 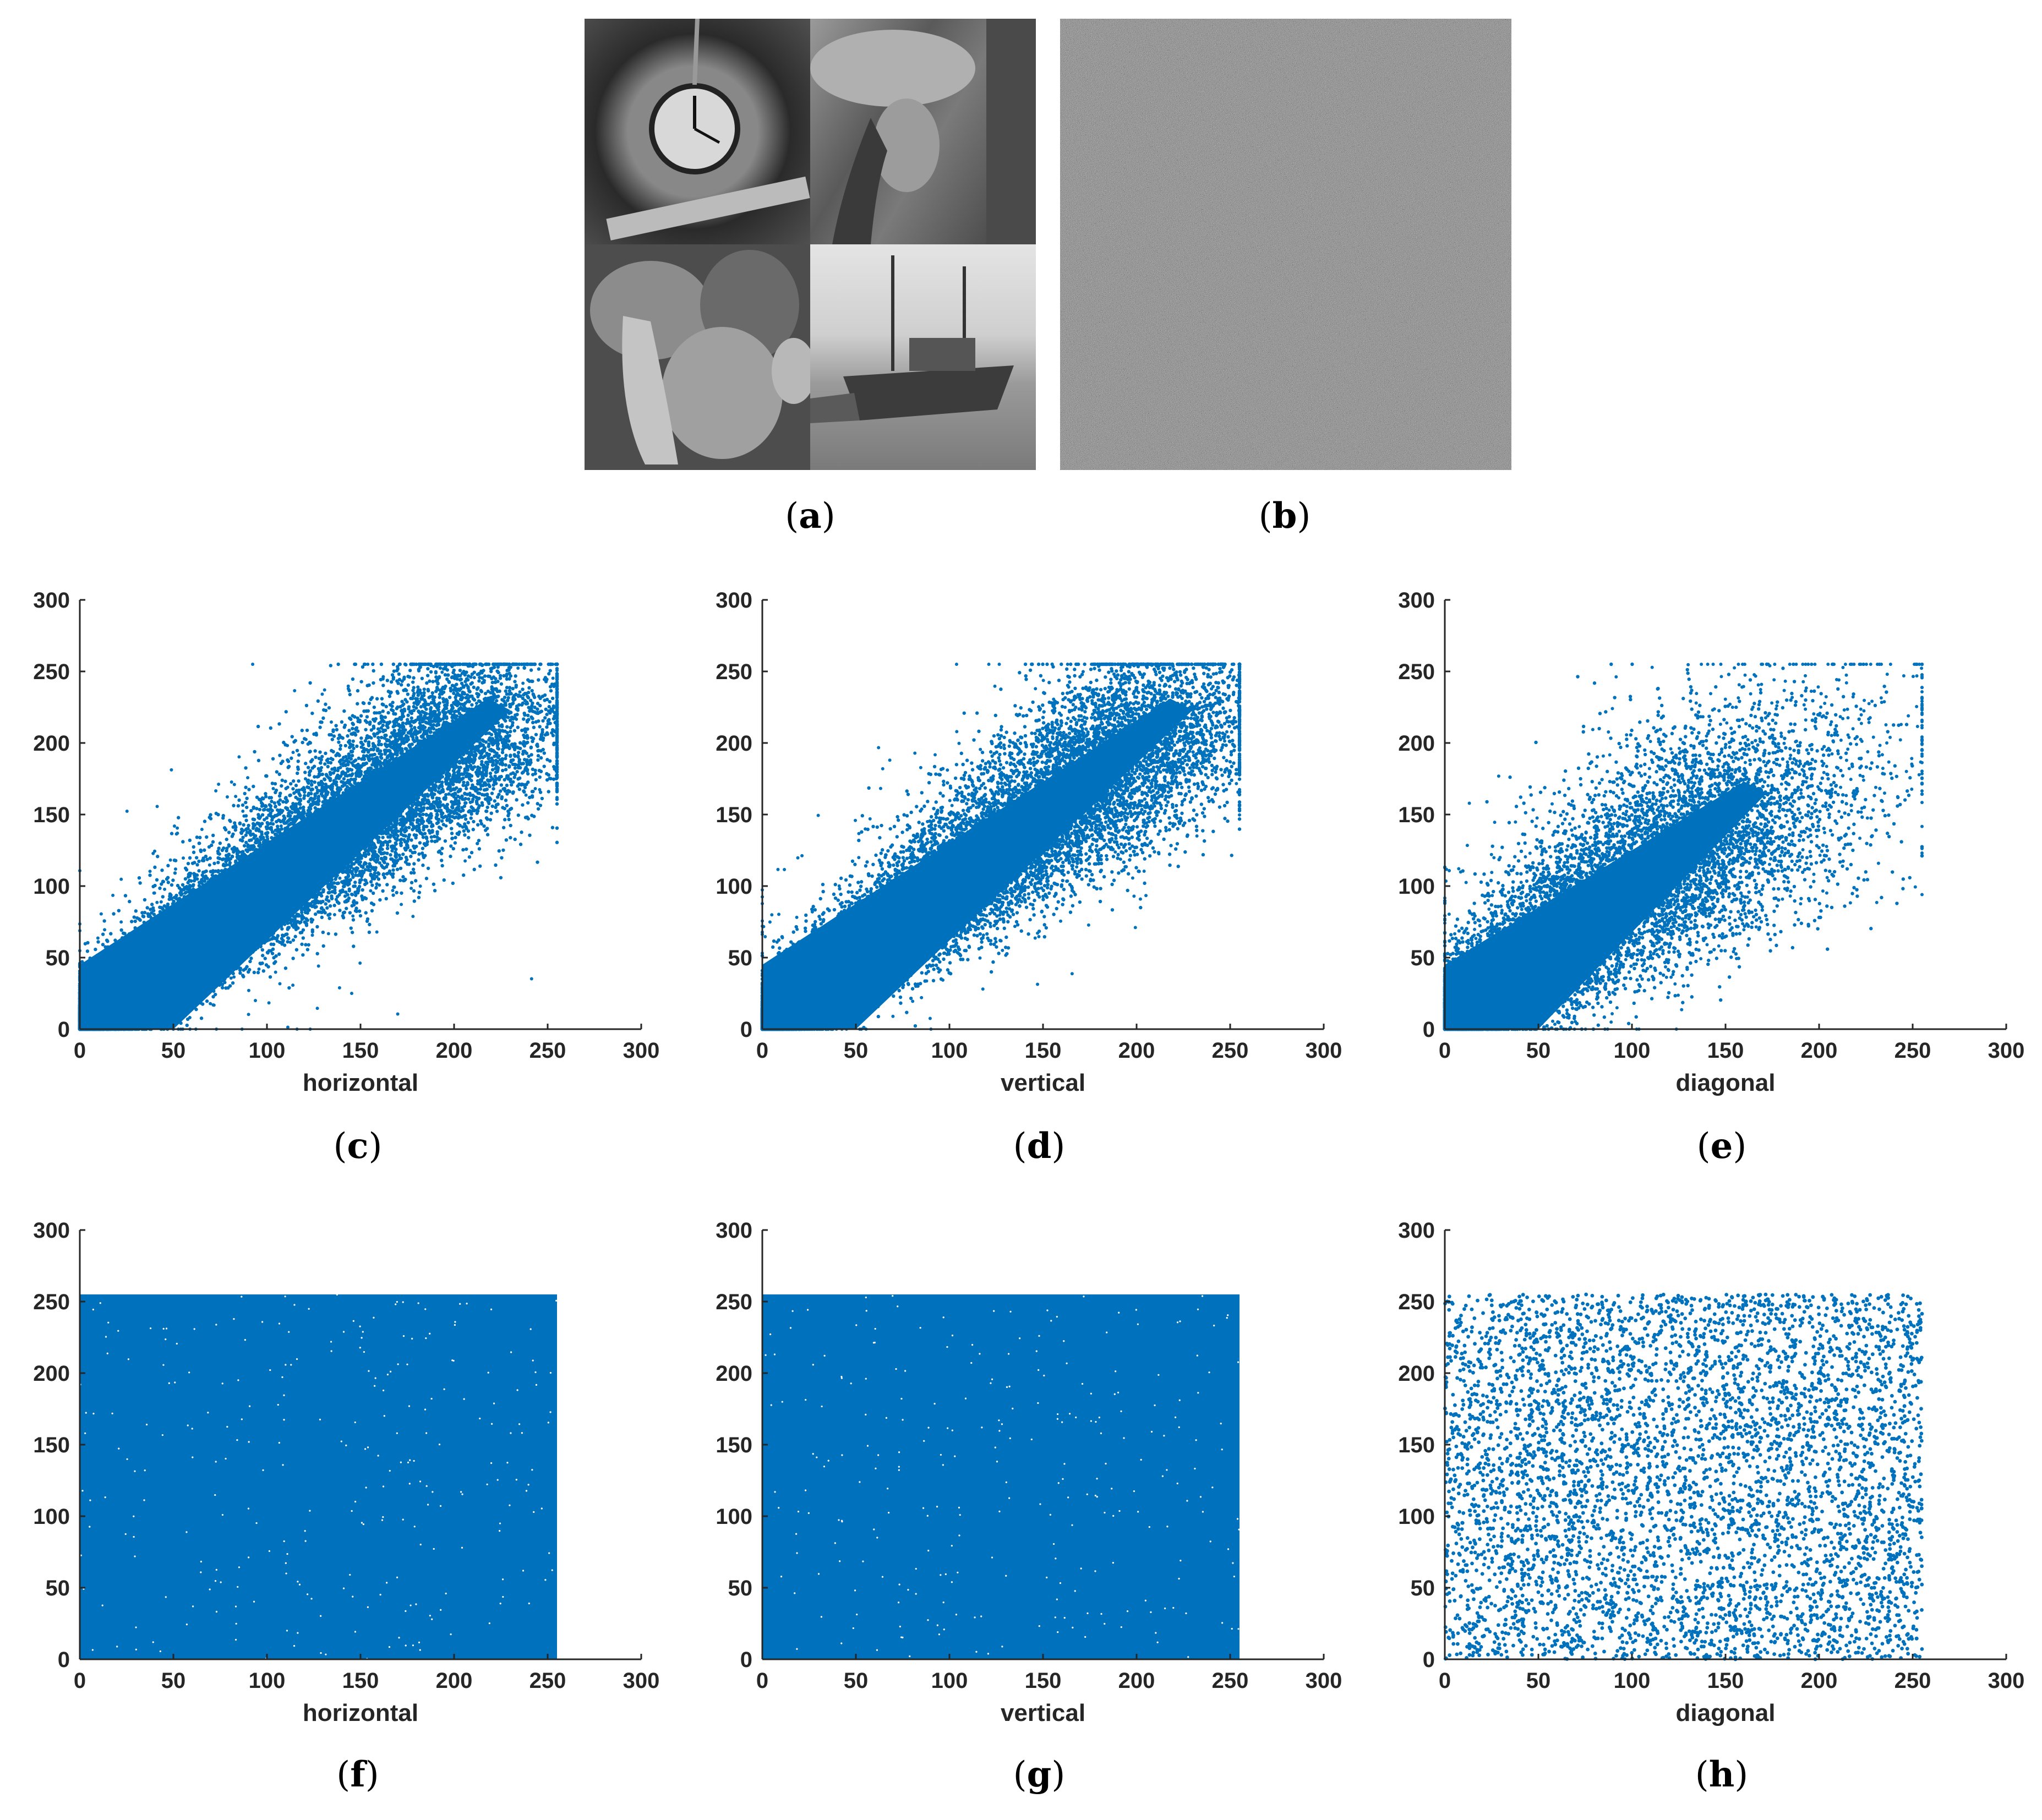 I want to click on image-panel-a, so click(x=810, y=244).